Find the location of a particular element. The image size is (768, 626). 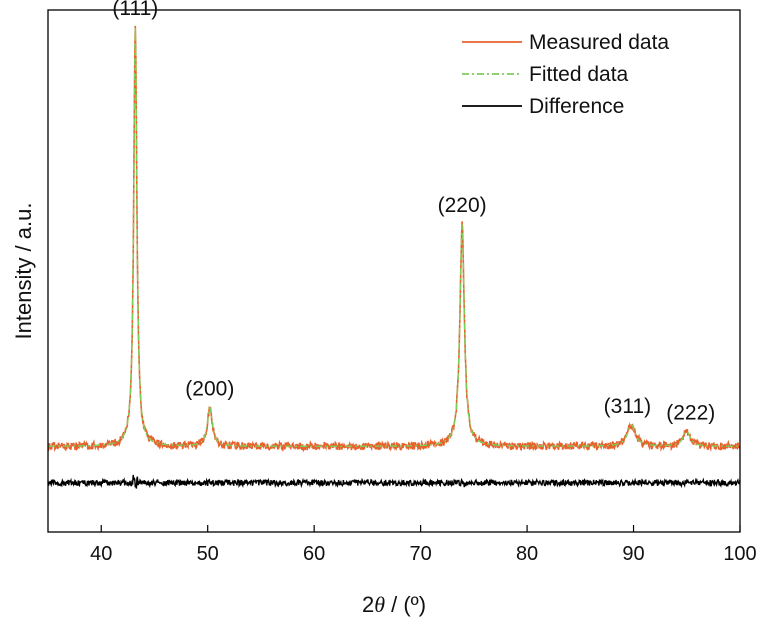

legend-label: Difference is located at coordinates (576, 106).